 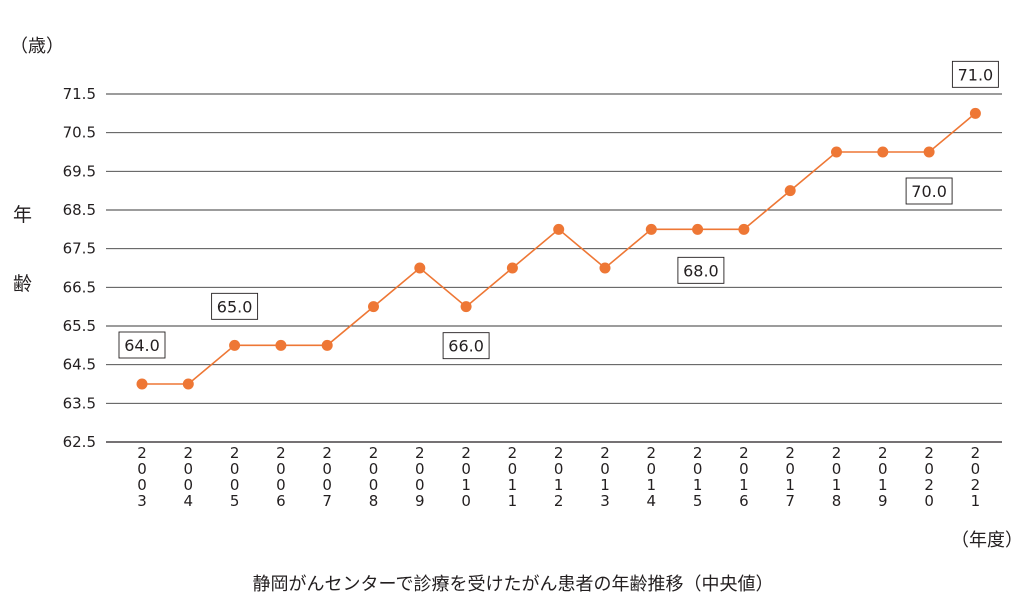 What do you see at coordinates (513, 584) in the screenshot?
I see `chart-title: 静岡がんセンターで診療を受けたがん患者の年齢推移（中央値）` at bounding box center [513, 584].